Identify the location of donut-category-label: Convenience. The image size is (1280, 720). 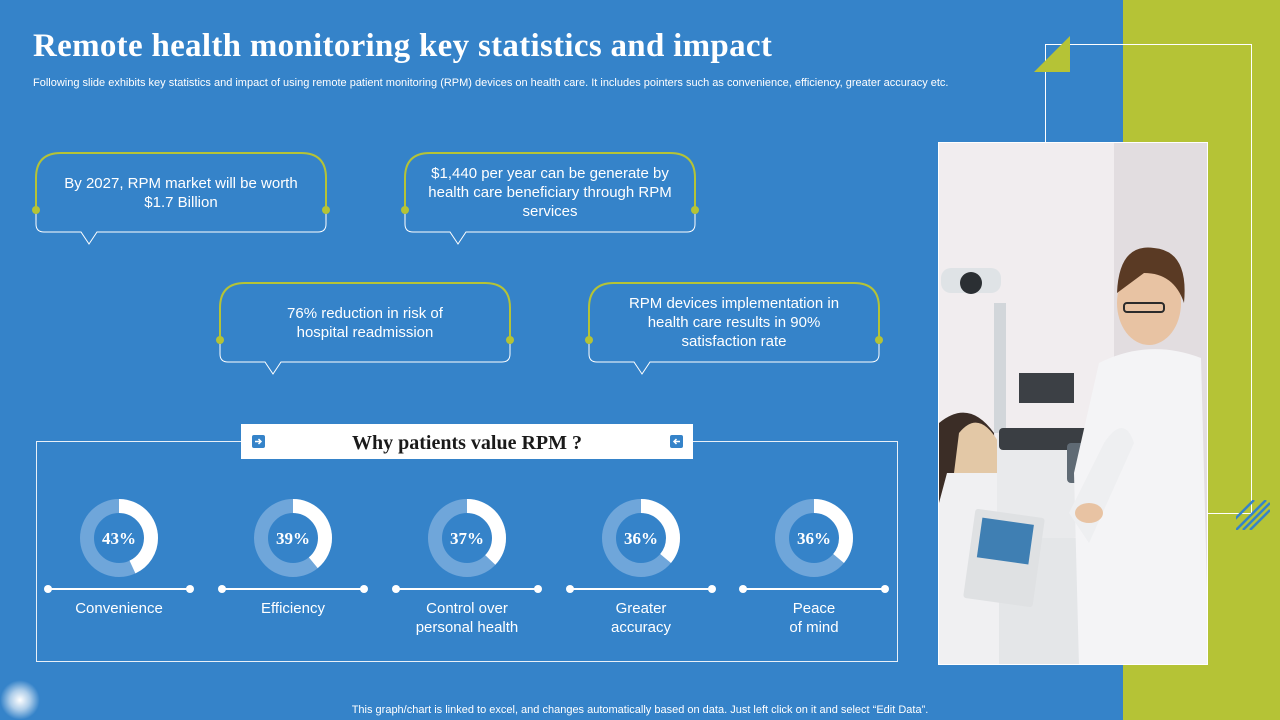
(119, 608).